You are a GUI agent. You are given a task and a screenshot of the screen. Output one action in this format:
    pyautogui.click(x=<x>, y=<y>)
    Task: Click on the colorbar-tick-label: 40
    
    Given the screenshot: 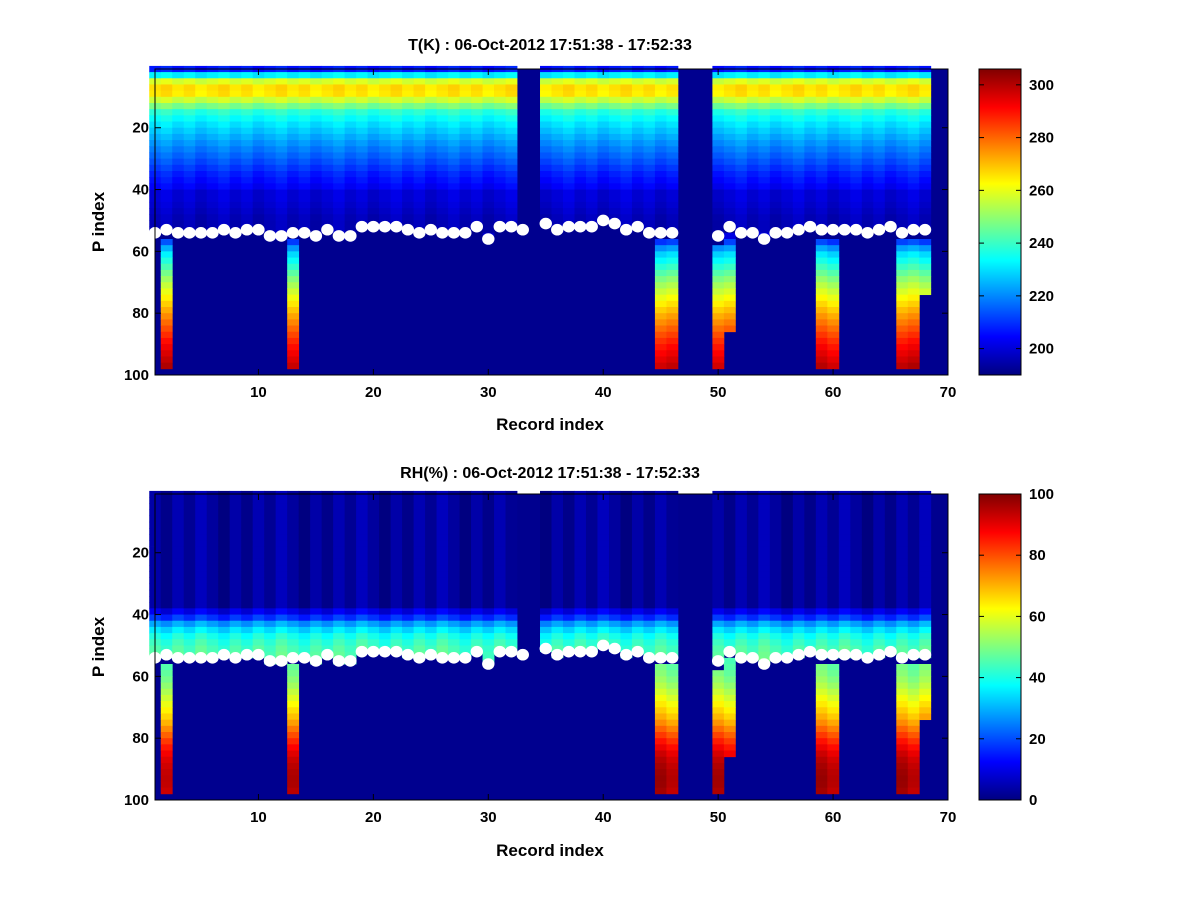 What is the action you would take?
    pyautogui.click(x=1037, y=678)
    